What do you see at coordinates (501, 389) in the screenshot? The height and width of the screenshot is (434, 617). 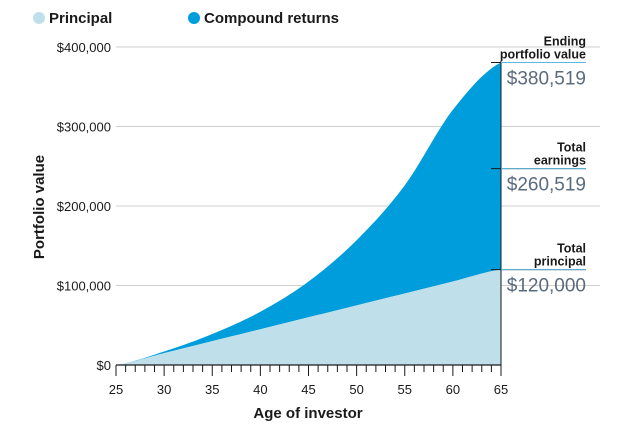 I see `x-tick-label: 65` at bounding box center [501, 389].